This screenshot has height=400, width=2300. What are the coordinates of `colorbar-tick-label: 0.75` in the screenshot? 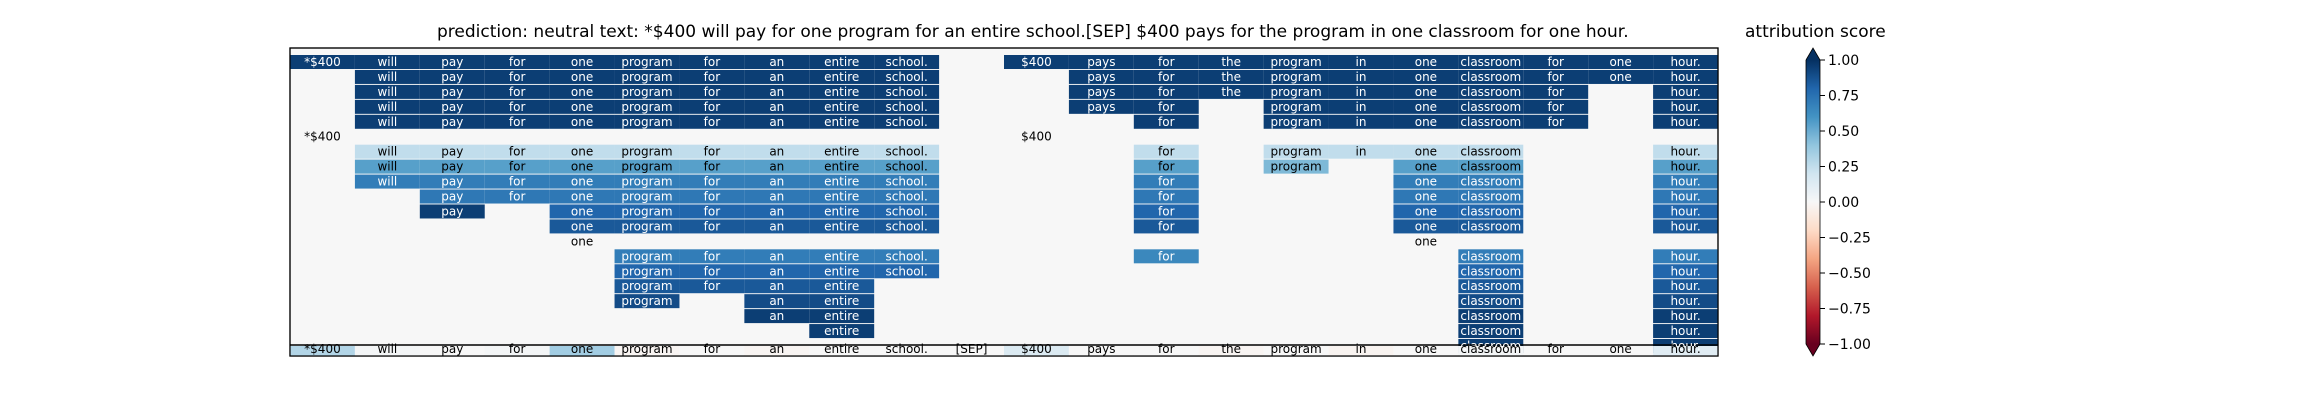 It's located at (1843, 97).